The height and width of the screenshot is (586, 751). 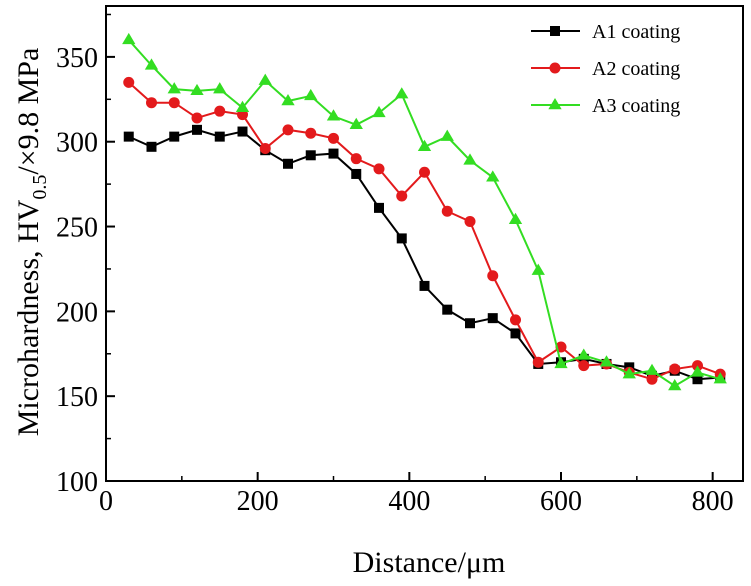 What do you see at coordinates (636, 106) in the screenshot?
I see `legend-label: A3 coating` at bounding box center [636, 106].